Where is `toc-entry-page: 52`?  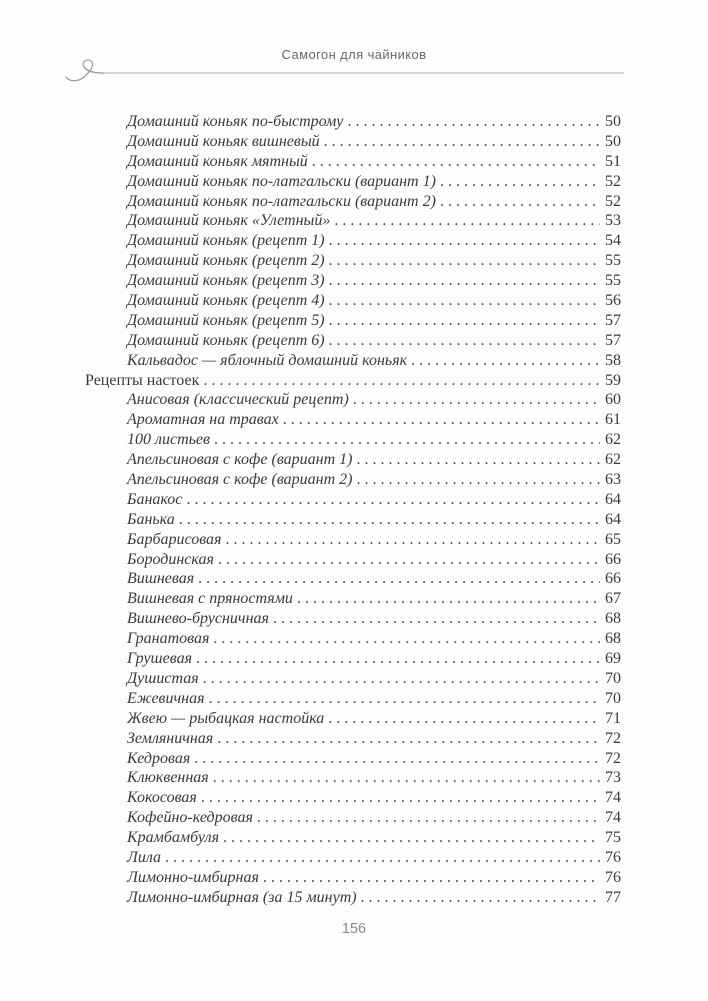 toc-entry-page: 52 is located at coordinates (613, 181).